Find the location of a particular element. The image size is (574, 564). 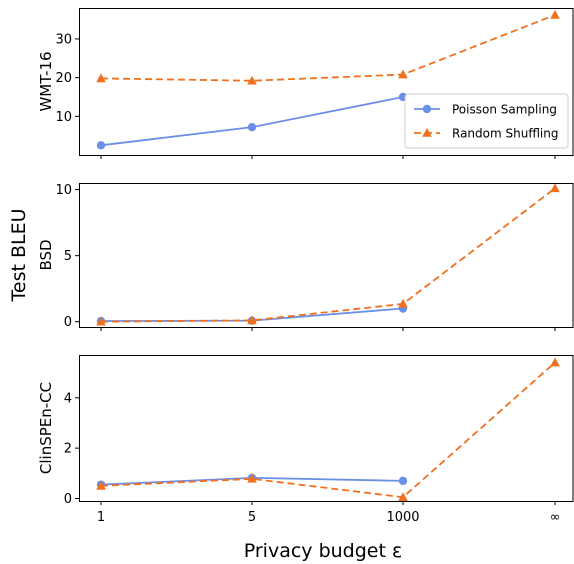

y-tick-label: 20 is located at coordinates (63, 78).